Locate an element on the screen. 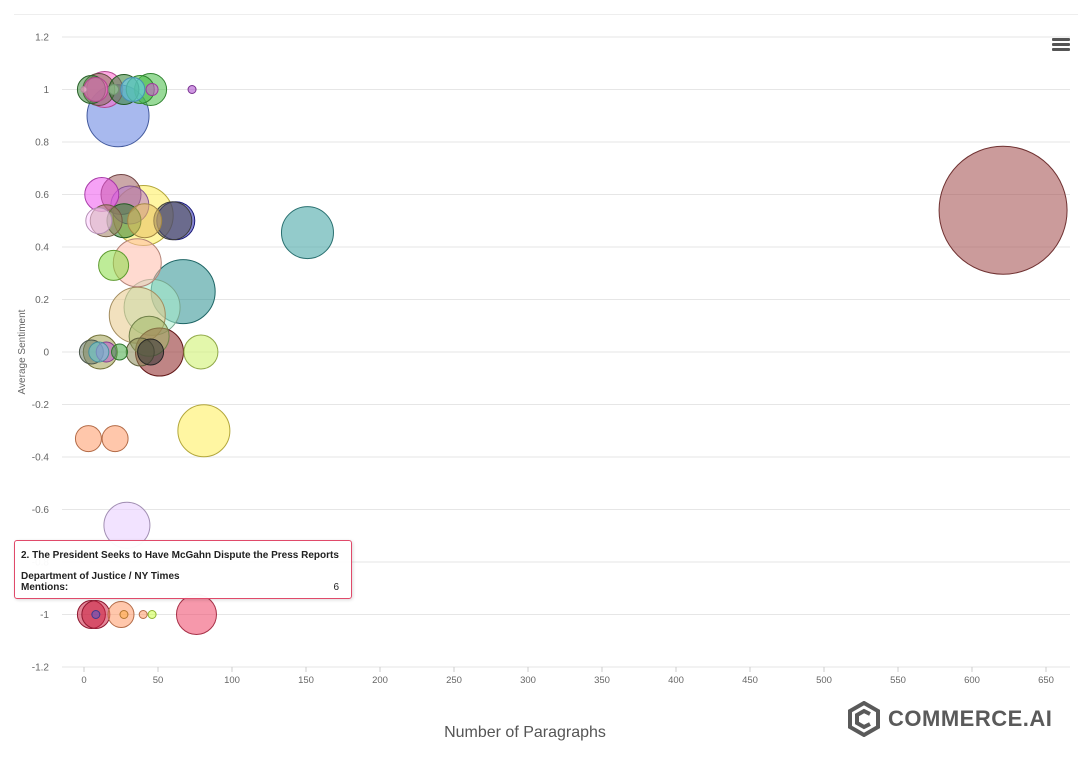  x-tick-label: 400 is located at coordinates (676, 680).